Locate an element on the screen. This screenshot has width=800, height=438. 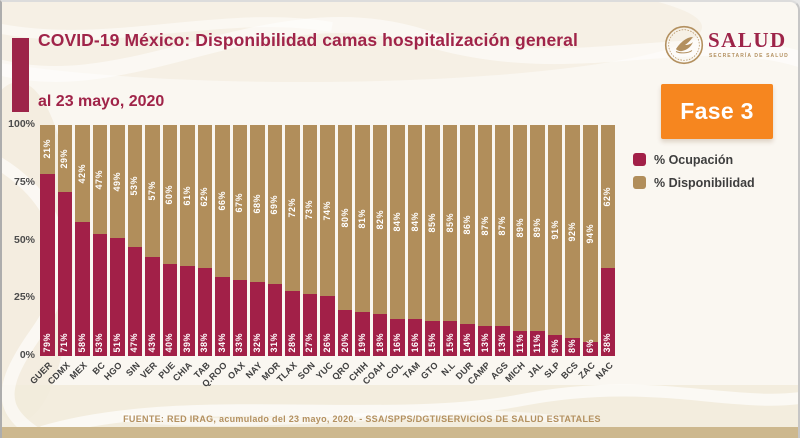
bar-ags: 87% 13% AGS is located at coordinates (499, 253).